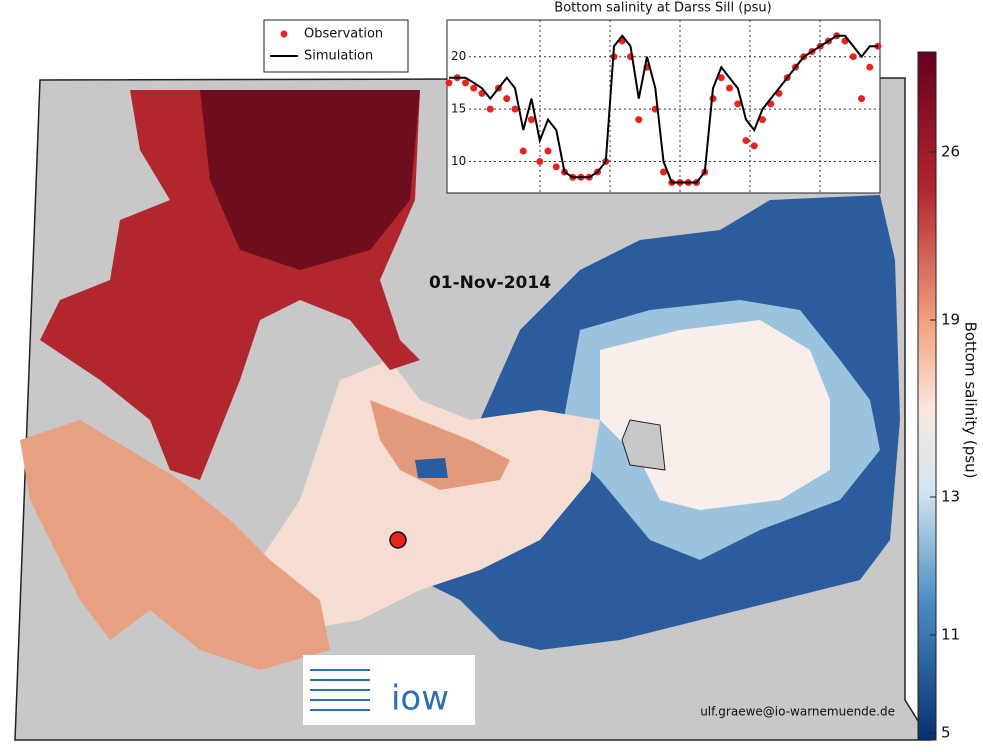 This screenshot has width=983, height=752. I want to click on patch, so click(431, 468).